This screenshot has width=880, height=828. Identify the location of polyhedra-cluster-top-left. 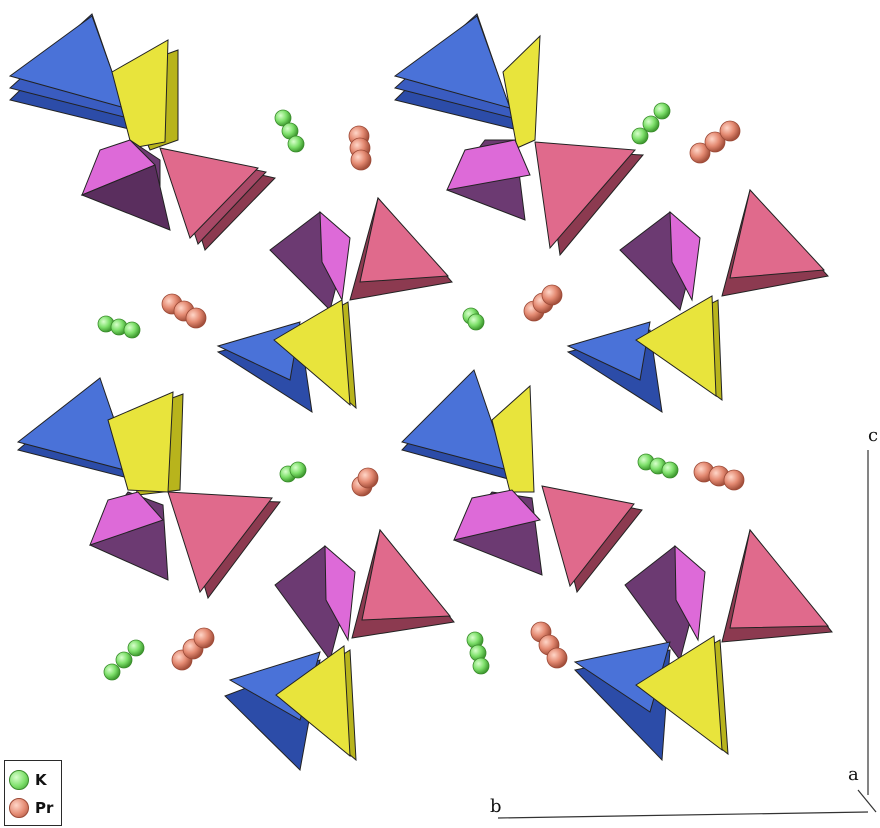
(142, 132).